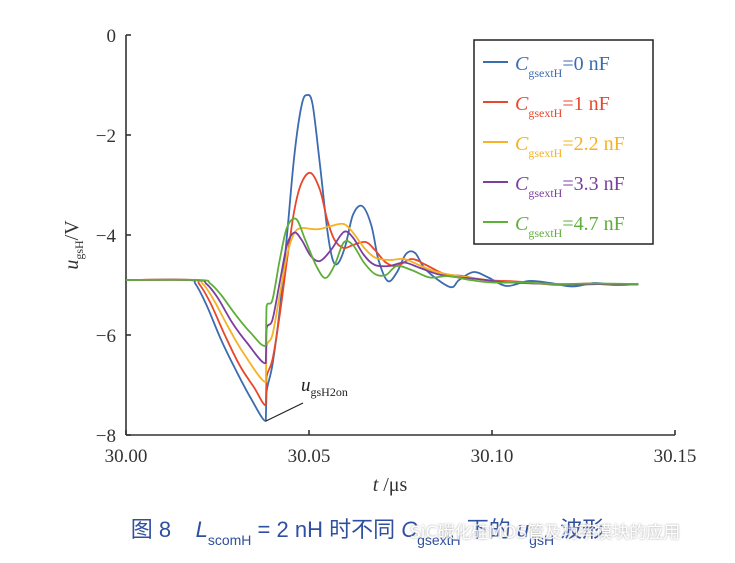 This screenshot has height=563, width=735. What do you see at coordinates (562, 66) in the screenshot?
I see `legend-label: CgsextH=0 nF` at bounding box center [562, 66].